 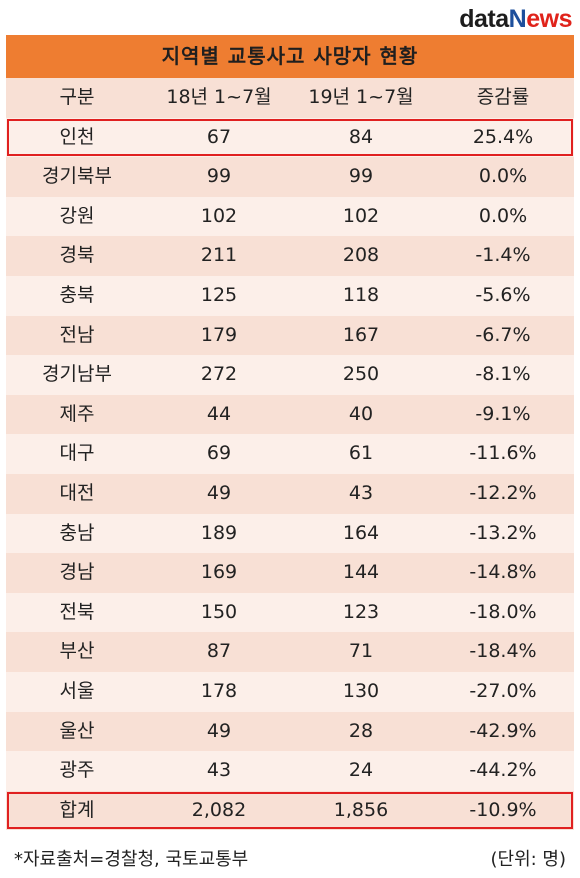 What do you see at coordinates (77, 334) in the screenshot?
I see `cell-region: 전남` at bounding box center [77, 334].